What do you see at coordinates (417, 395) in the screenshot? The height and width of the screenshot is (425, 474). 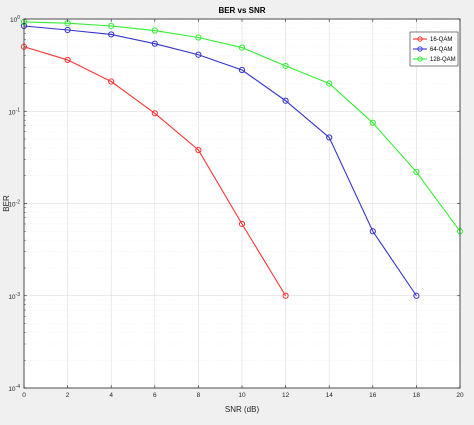 I see `x-tick-label: 18` at bounding box center [417, 395].